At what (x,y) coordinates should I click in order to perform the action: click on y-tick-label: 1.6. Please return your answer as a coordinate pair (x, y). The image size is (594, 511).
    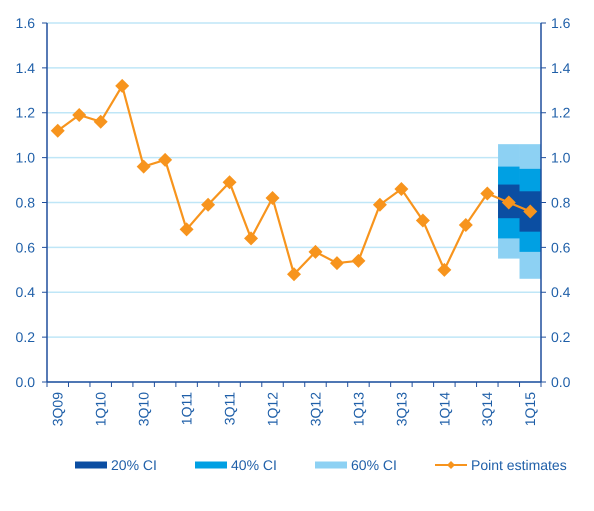
    Looking at the image, I should click on (26, 22).